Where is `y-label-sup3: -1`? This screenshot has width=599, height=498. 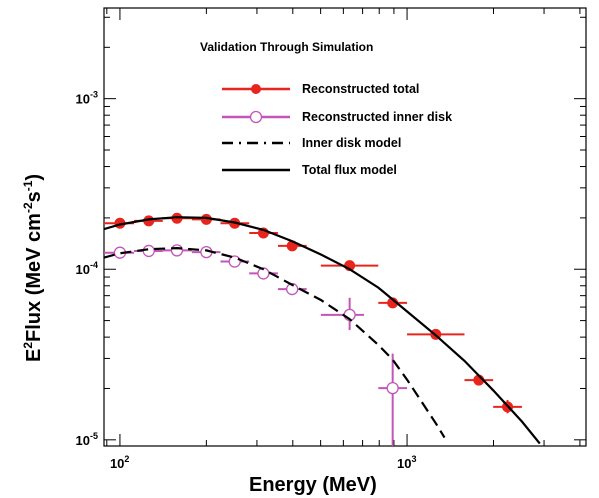 y-label-sup3: -1 is located at coordinates (28, 185).